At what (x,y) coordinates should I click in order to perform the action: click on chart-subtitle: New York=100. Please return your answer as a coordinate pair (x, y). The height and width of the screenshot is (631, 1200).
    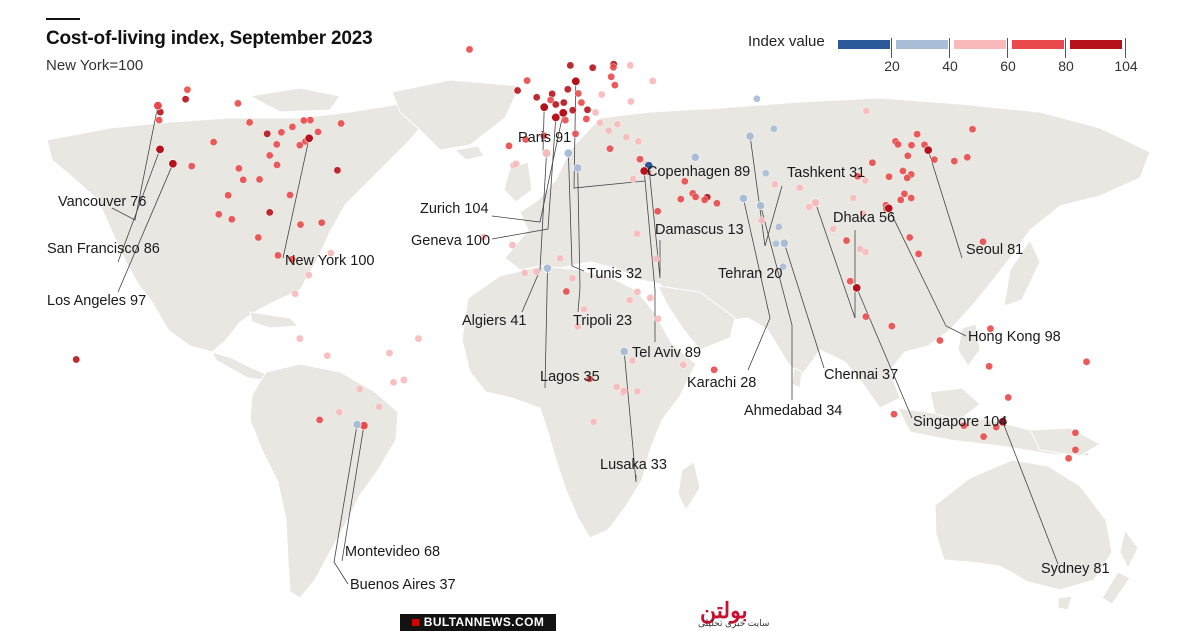
    Looking at the image, I should click on (95, 65).